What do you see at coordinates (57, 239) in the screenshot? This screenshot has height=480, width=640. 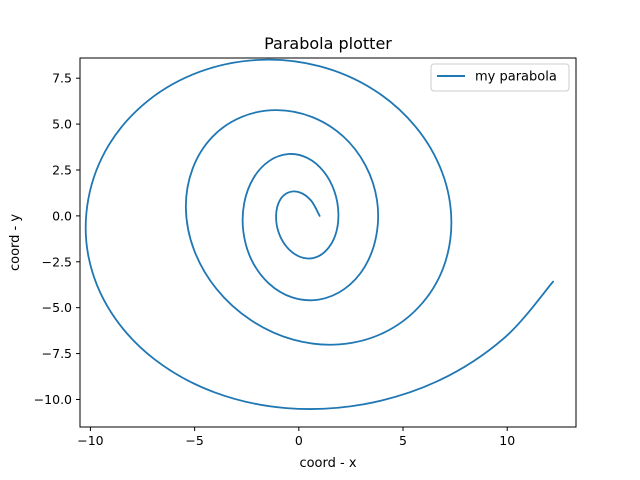 I see `y-axis: −10.0 −7.5 −5.0 −2.5 0.0 2.5 5.0 7.5` at bounding box center [57, 239].